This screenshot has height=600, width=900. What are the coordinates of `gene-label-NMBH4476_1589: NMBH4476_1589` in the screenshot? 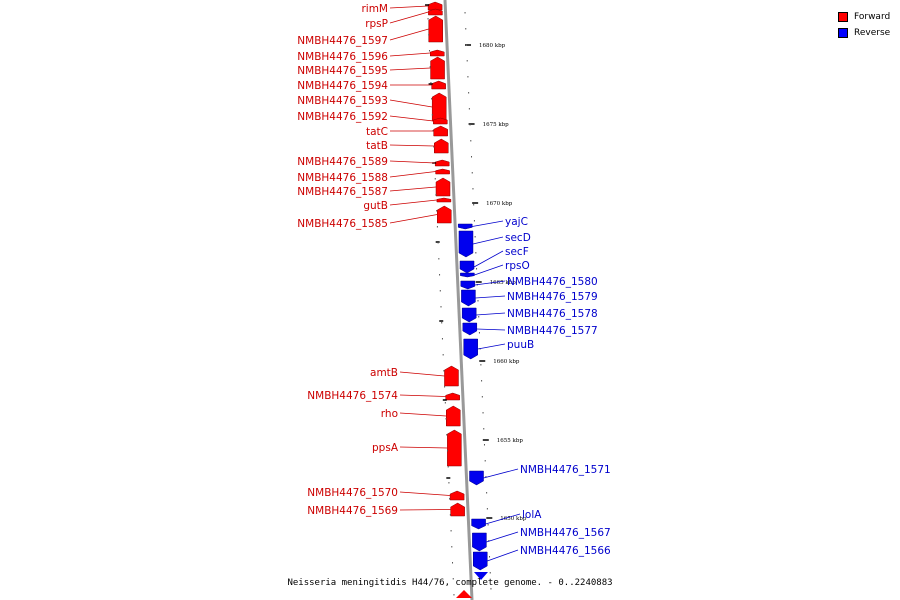 It's located at (342, 162).